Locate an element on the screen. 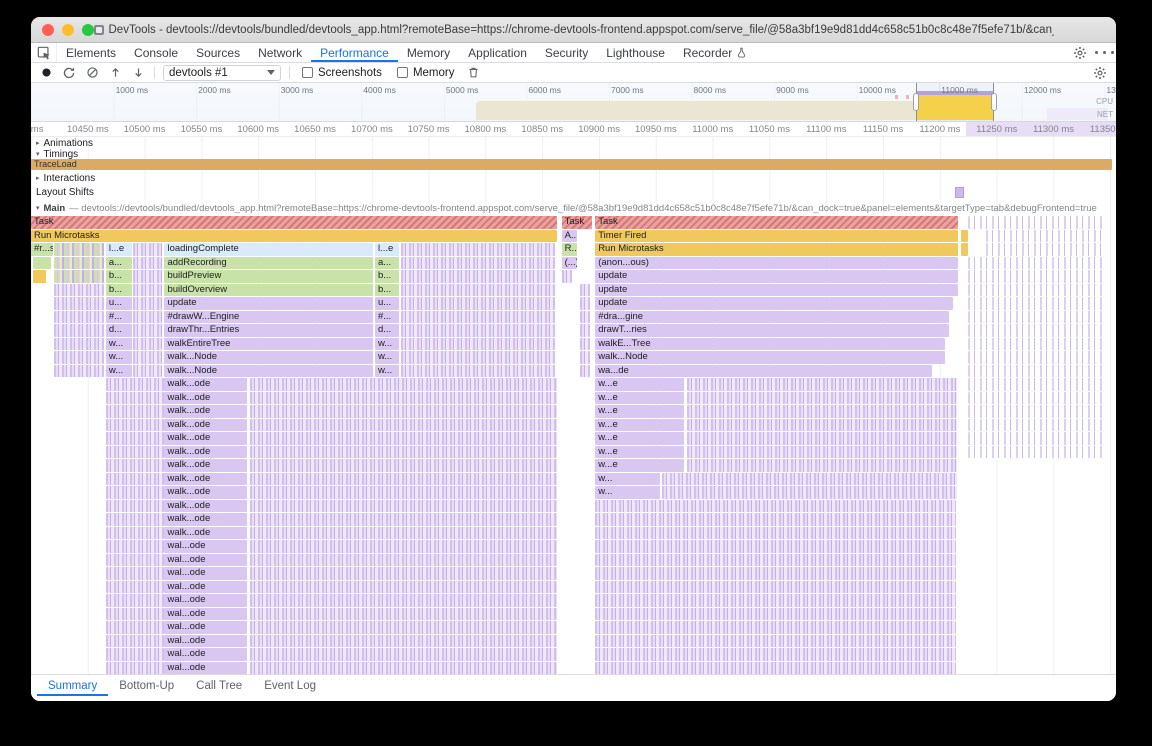 This screenshot has width=1152, height=746. tab-call-tree: Call Tree is located at coordinates (219, 685).